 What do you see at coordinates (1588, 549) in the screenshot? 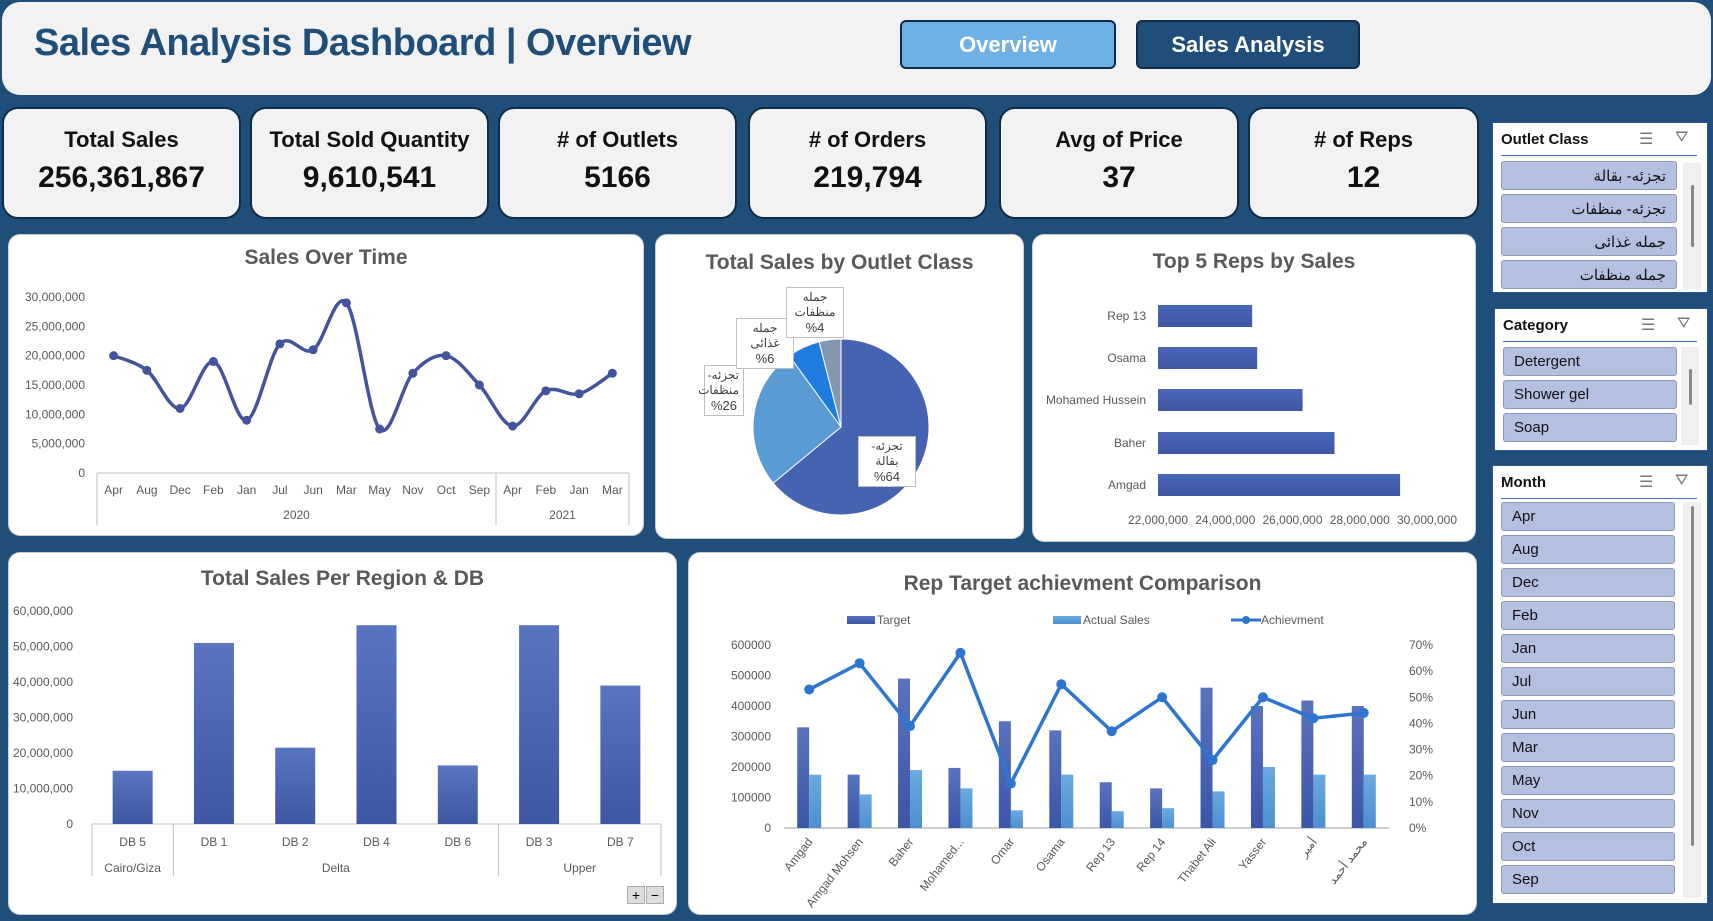
I see `slicer-item: Aug` at bounding box center [1588, 549].